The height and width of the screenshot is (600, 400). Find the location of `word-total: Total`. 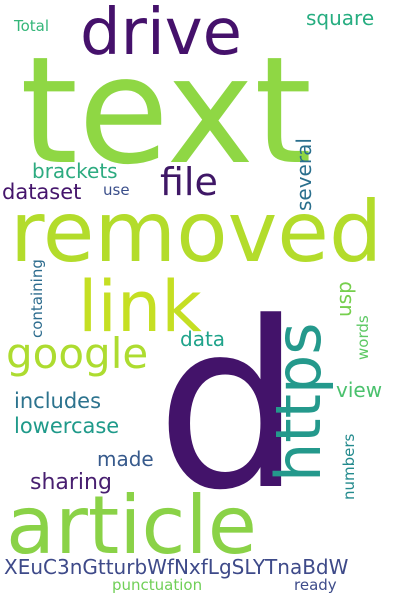

word-total: Total is located at coordinates (32, 26).